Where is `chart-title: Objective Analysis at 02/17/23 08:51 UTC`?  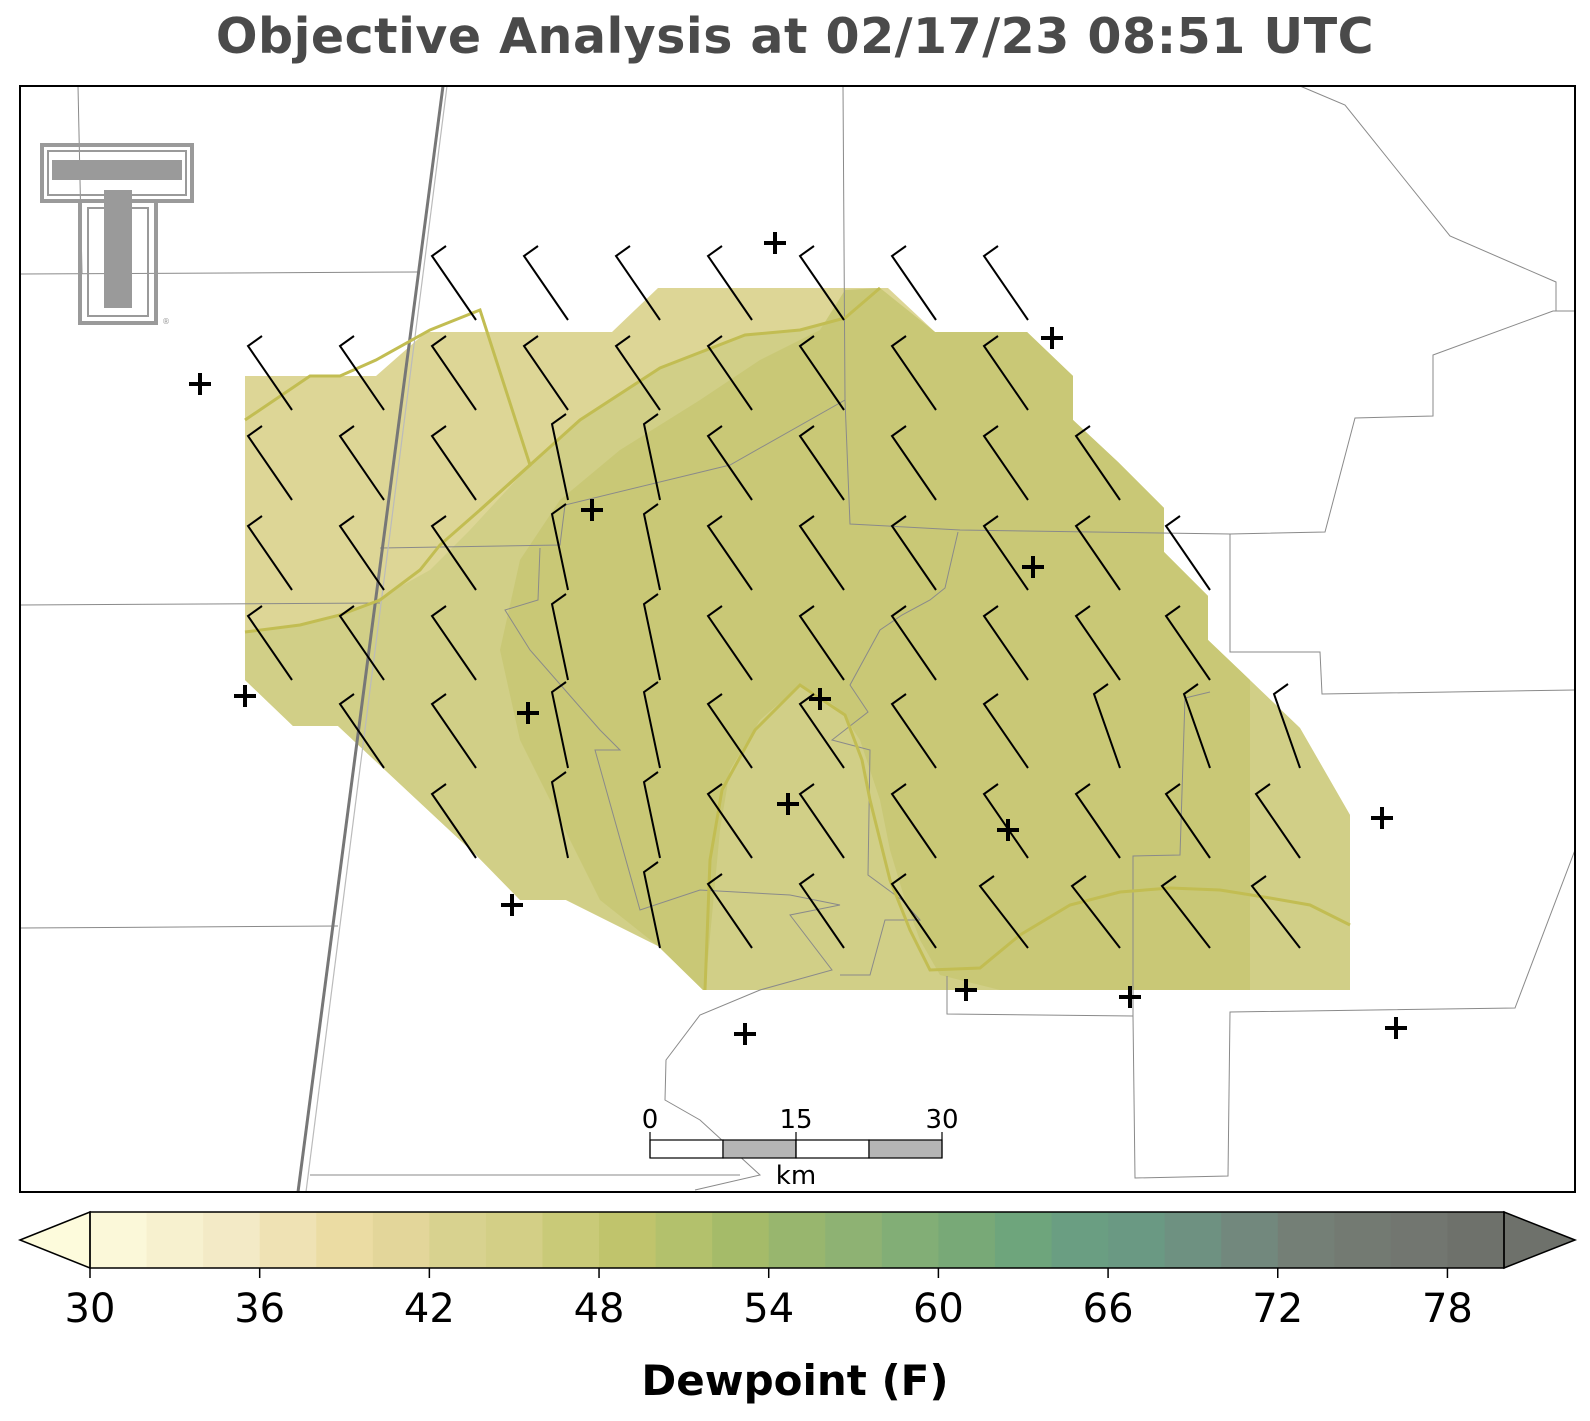 chart-title: Objective Analysis at 02/17/23 08:51 UTC is located at coordinates (795, 36).